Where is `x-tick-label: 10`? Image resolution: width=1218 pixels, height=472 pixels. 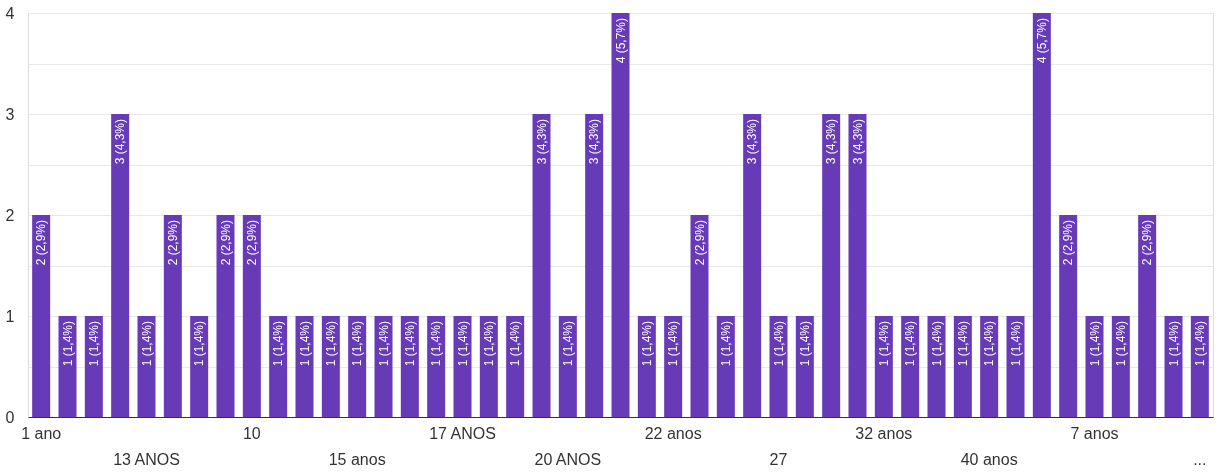 x-tick-label: 10 is located at coordinates (251, 433).